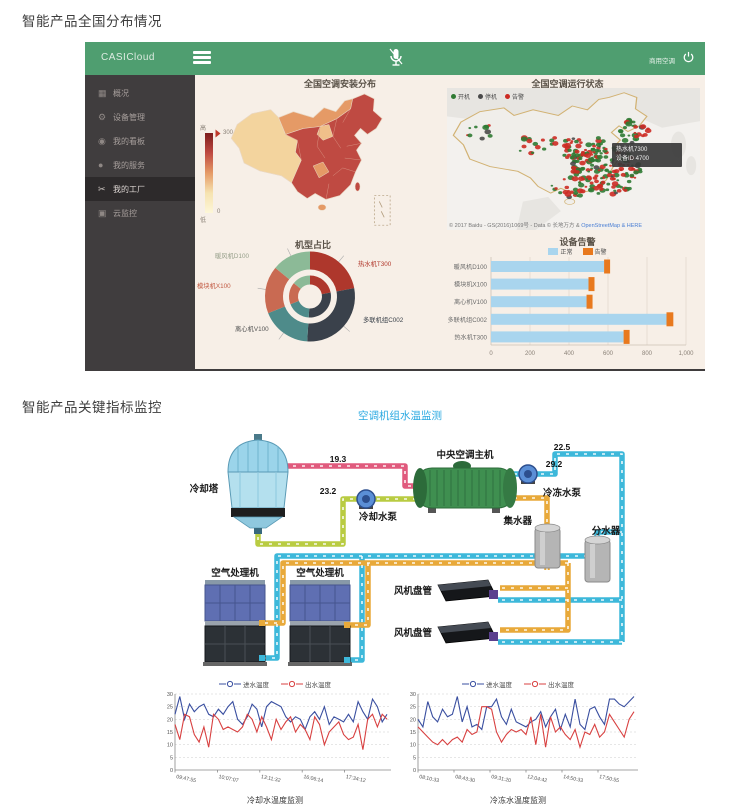 The height and width of the screenshot is (807, 745). What do you see at coordinates (501, 779) in the screenshot?
I see `tick-label: 09:31:20` at bounding box center [501, 779].